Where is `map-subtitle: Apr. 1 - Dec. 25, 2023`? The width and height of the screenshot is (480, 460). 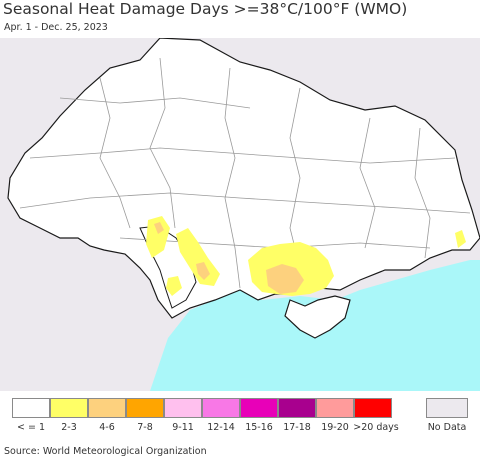 map-subtitle: Apr. 1 - Dec. 25, 2023 is located at coordinates (56, 27).